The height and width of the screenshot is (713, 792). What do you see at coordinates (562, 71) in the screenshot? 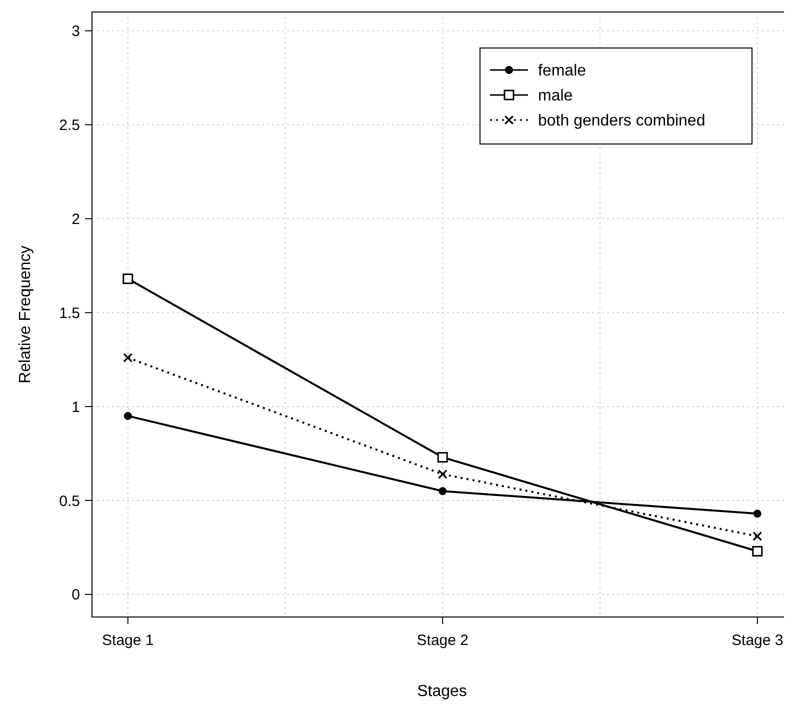
I see `legend-label: female` at bounding box center [562, 71].